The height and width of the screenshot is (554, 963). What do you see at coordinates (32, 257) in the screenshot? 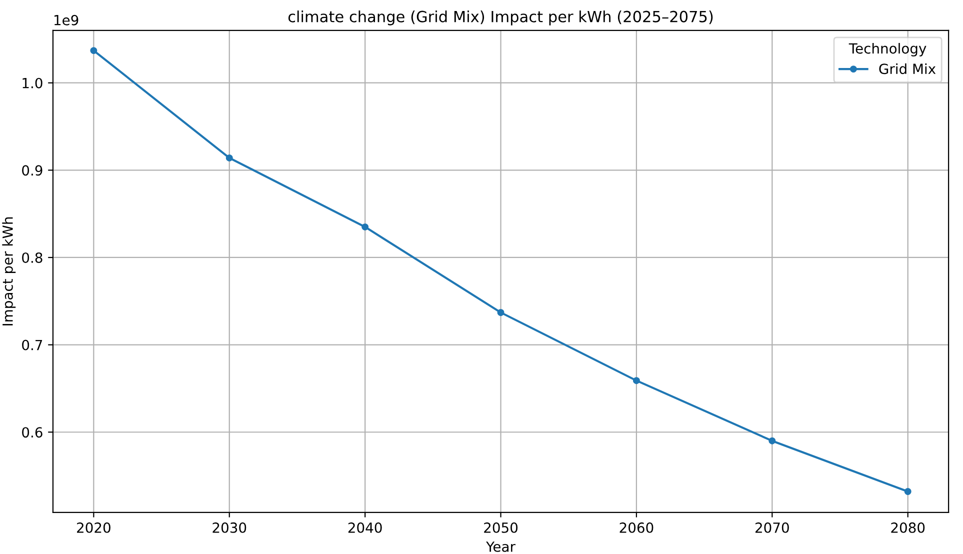
I see `y-tick-label: 0.8` at bounding box center [32, 257].